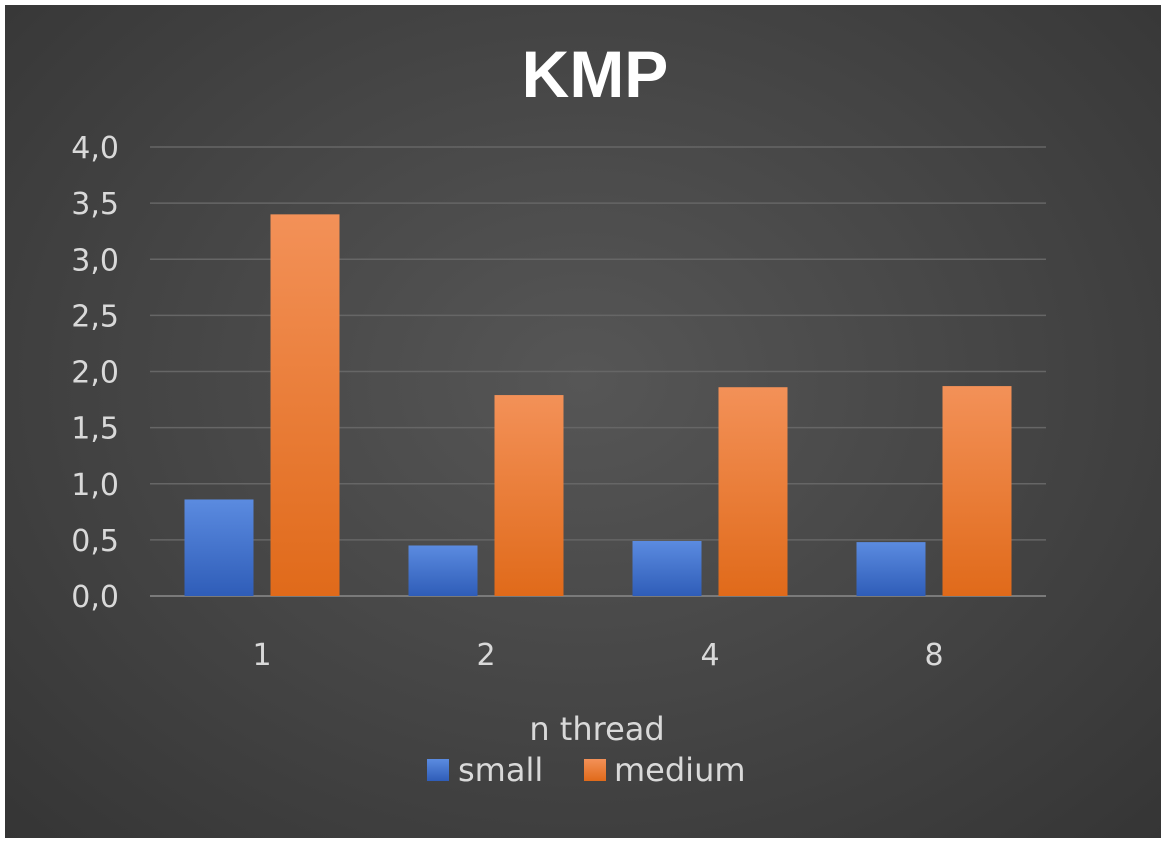  What do you see at coordinates (596, 729) in the screenshot?
I see `x-axis-title: n thread` at bounding box center [596, 729].